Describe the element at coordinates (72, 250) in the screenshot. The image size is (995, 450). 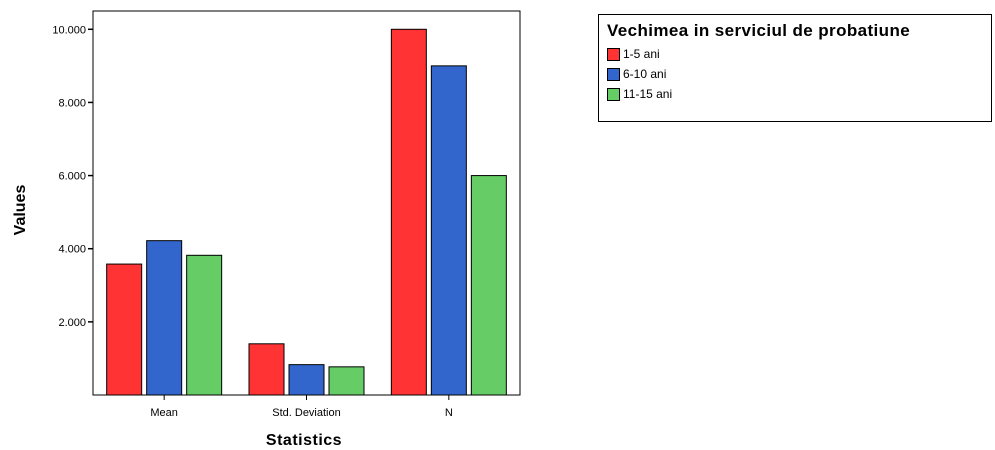
I see `y-tick-label: 4.000` at that location.